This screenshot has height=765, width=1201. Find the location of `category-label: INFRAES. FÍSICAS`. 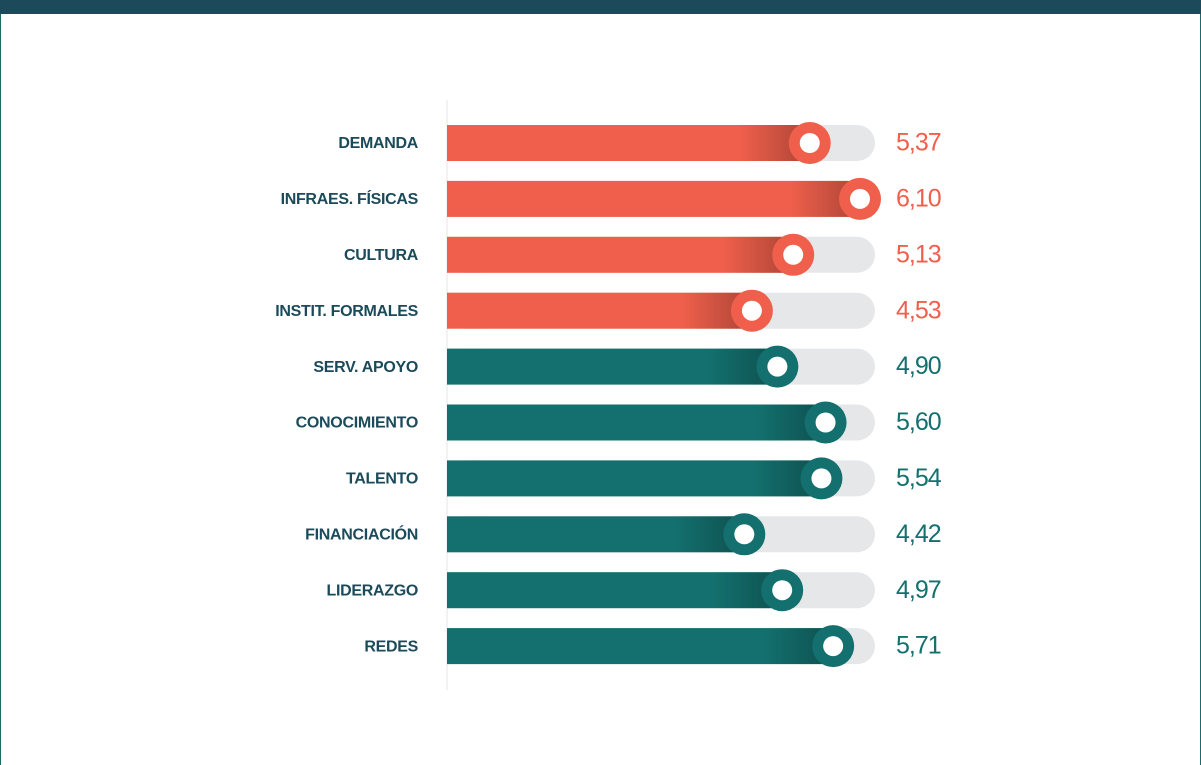

category-label: INFRAES. FÍSICAS is located at coordinates (350, 198).